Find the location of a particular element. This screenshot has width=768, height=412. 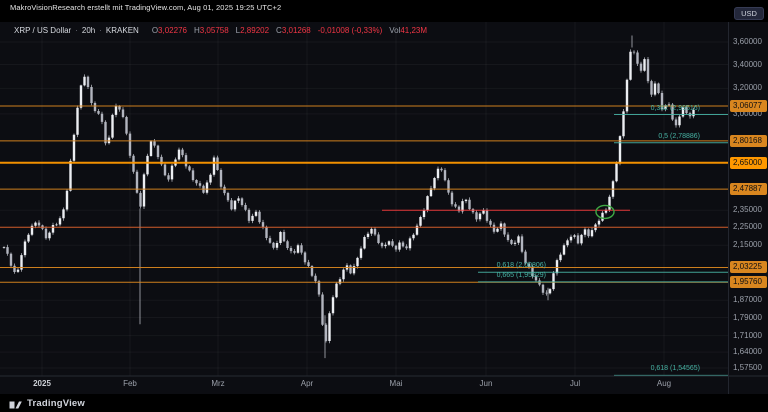

symbol-name: XRP / US Dollar is located at coordinates (43, 30).